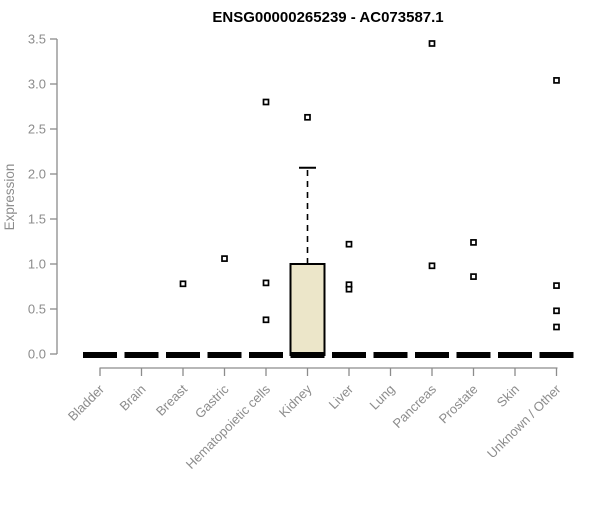  What do you see at coordinates (37, 264) in the screenshot?
I see `y-tick-label: 1.0` at bounding box center [37, 264].